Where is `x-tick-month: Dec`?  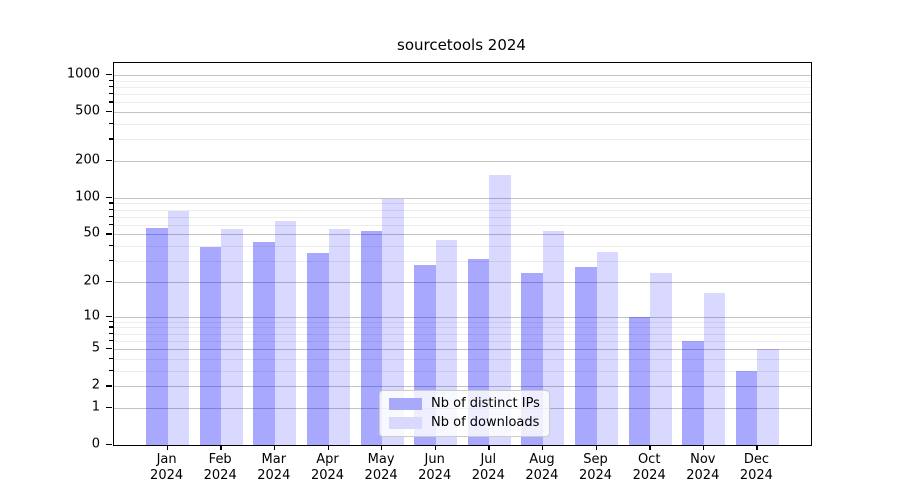
x-tick-month: Dec is located at coordinates (756, 459).